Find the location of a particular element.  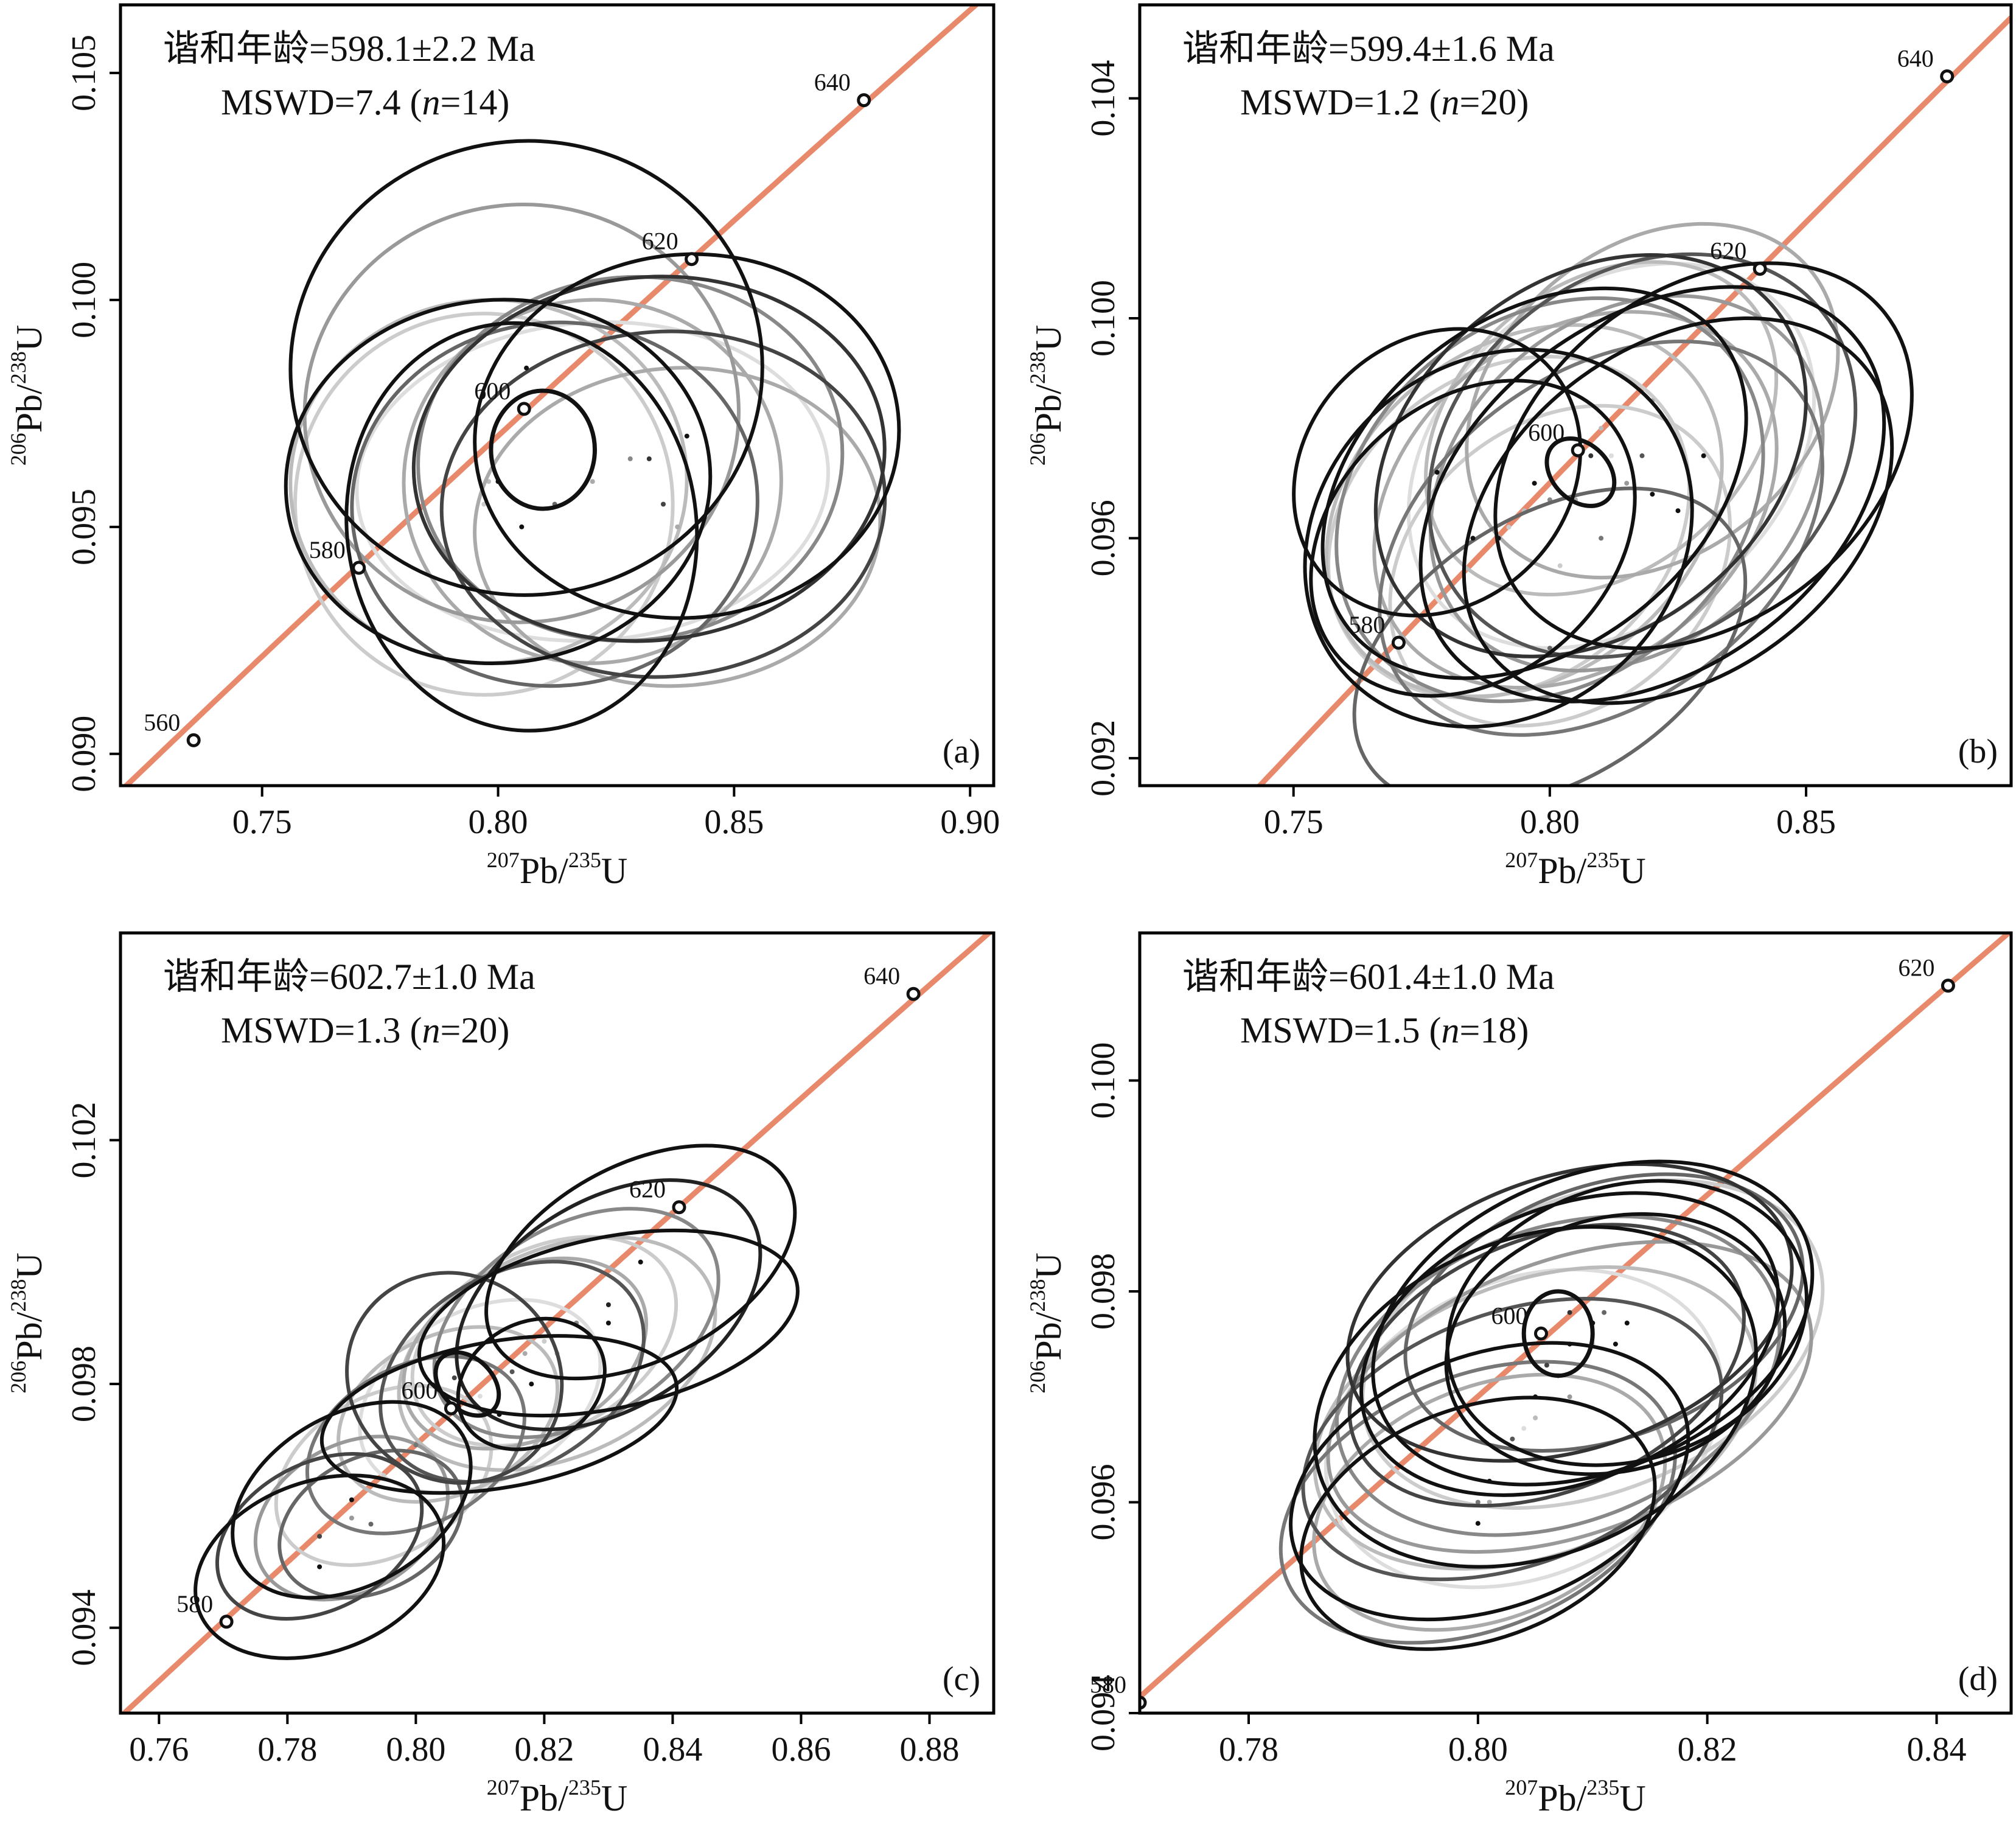

x-tick-label: 0.76 is located at coordinates (159, 1749).